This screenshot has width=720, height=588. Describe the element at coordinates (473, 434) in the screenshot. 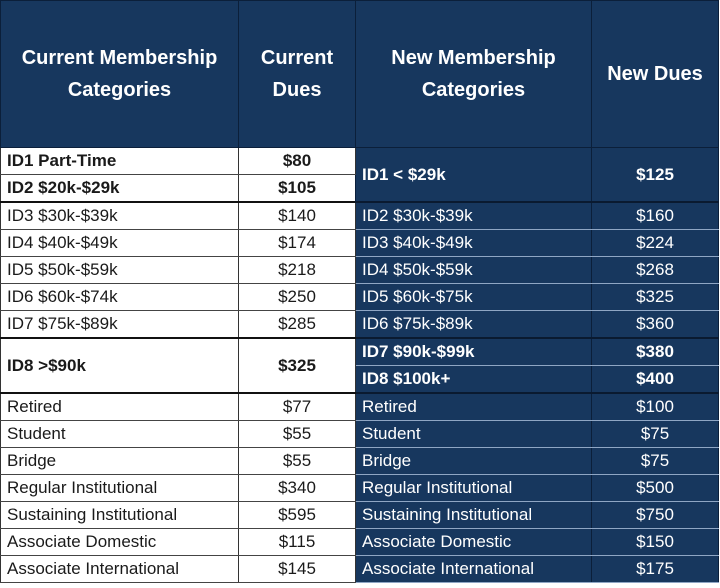

I see `new-category-cell: Student` at that location.